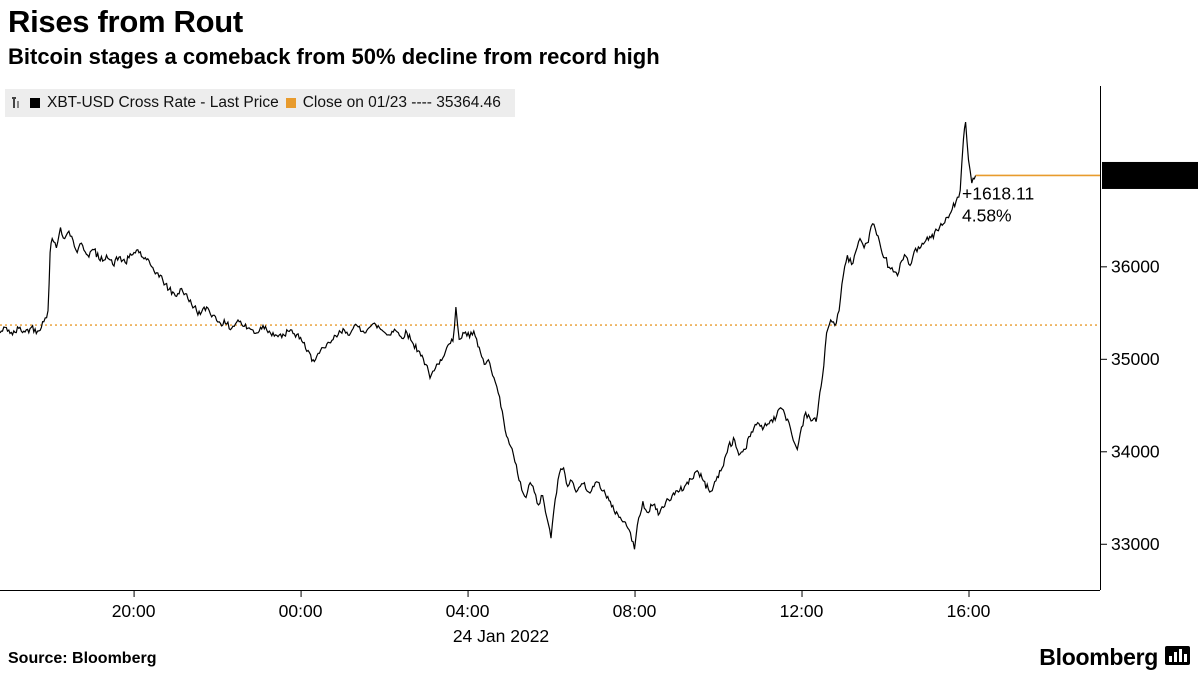  I want to click on series2-label: Close on 01/23 ---- 35364.46, so click(401, 102).